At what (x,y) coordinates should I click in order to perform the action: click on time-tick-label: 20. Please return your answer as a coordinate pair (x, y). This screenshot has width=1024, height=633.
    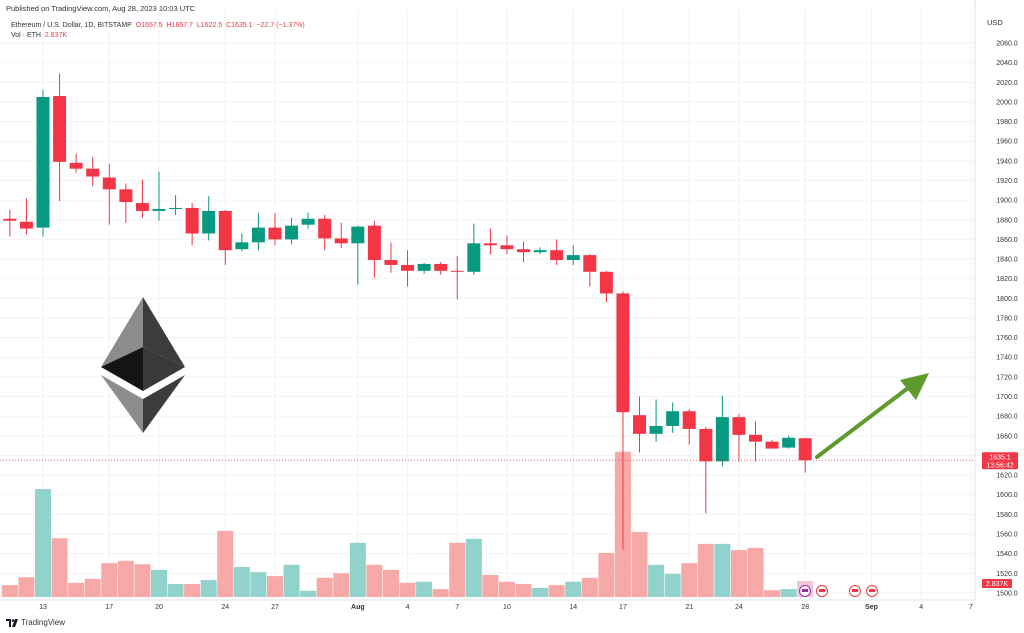
    Looking at the image, I should click on (159, 607).